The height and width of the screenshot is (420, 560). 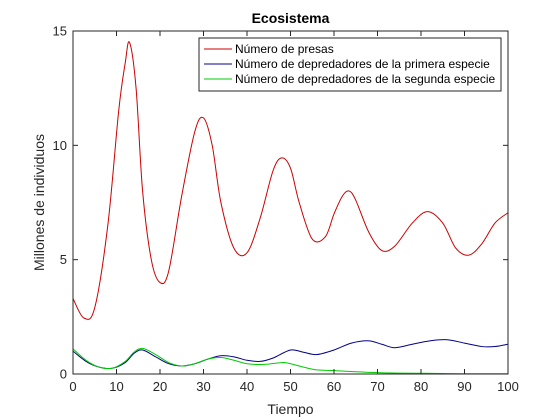 I want to click on y-tick-label: 0, so click(x=63, y=374).